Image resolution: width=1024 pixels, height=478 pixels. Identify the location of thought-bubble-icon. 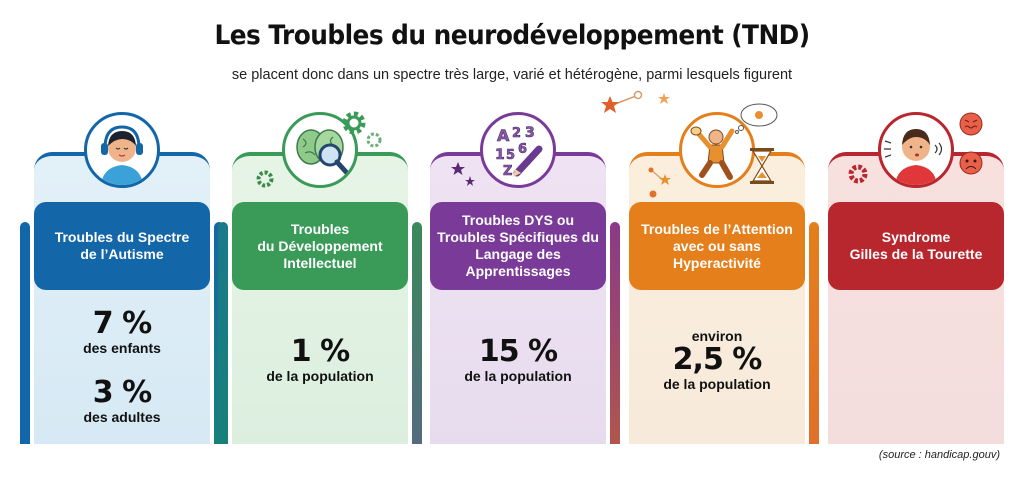
(756, 118).